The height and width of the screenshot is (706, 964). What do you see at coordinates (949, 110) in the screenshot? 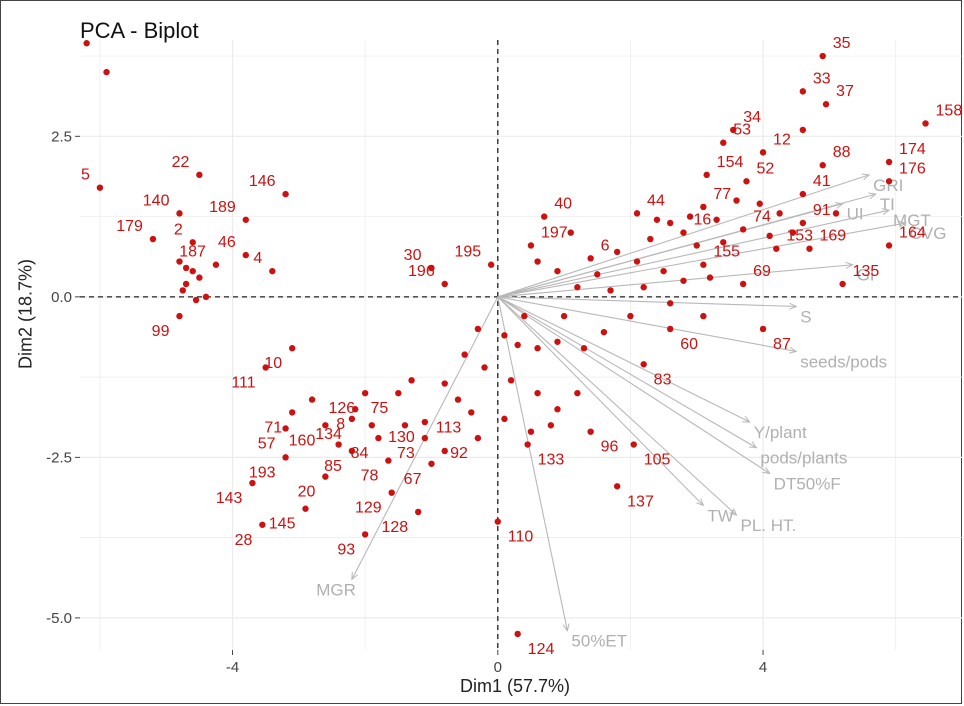
I see `observation-label: 158` at bounding box center [949, 110].